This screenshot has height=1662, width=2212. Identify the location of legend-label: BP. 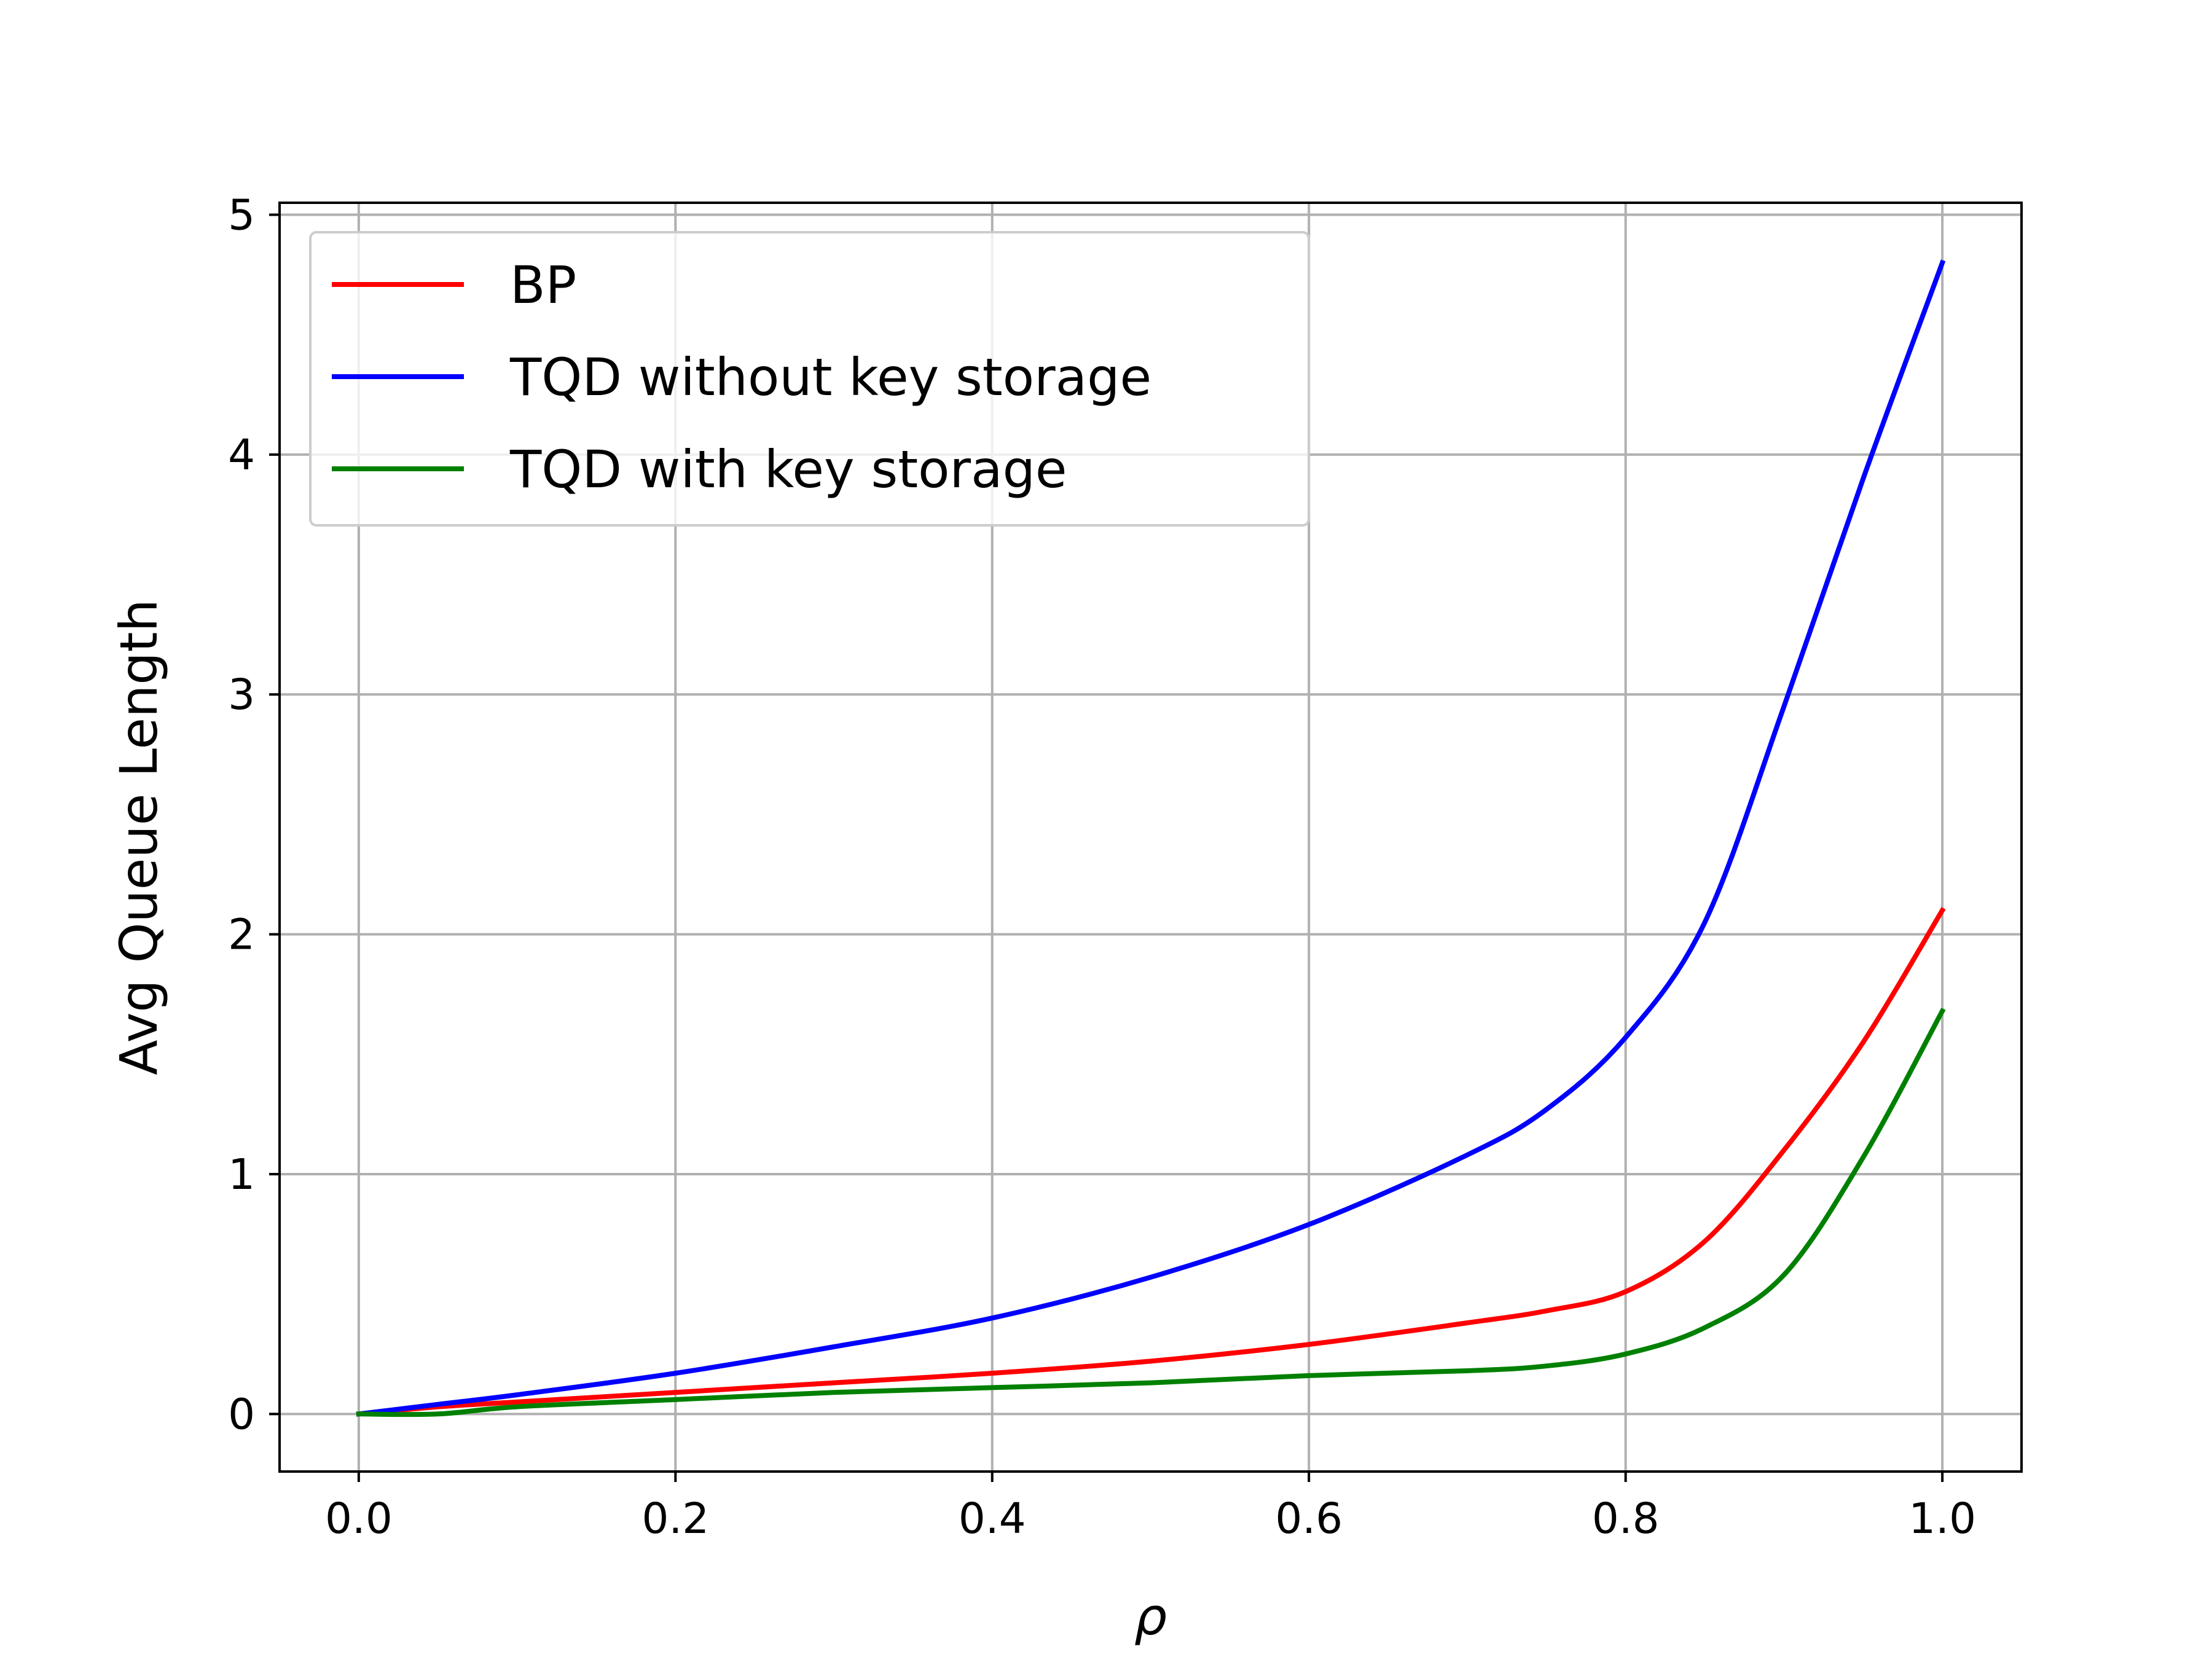
(543, 285).